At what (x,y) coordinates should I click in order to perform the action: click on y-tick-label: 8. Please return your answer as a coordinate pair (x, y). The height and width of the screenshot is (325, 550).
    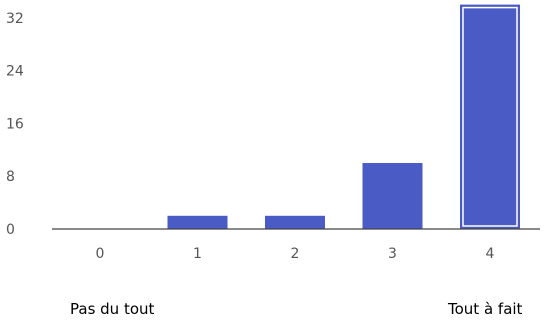
    Looking at the image, I should click on (10, 177).